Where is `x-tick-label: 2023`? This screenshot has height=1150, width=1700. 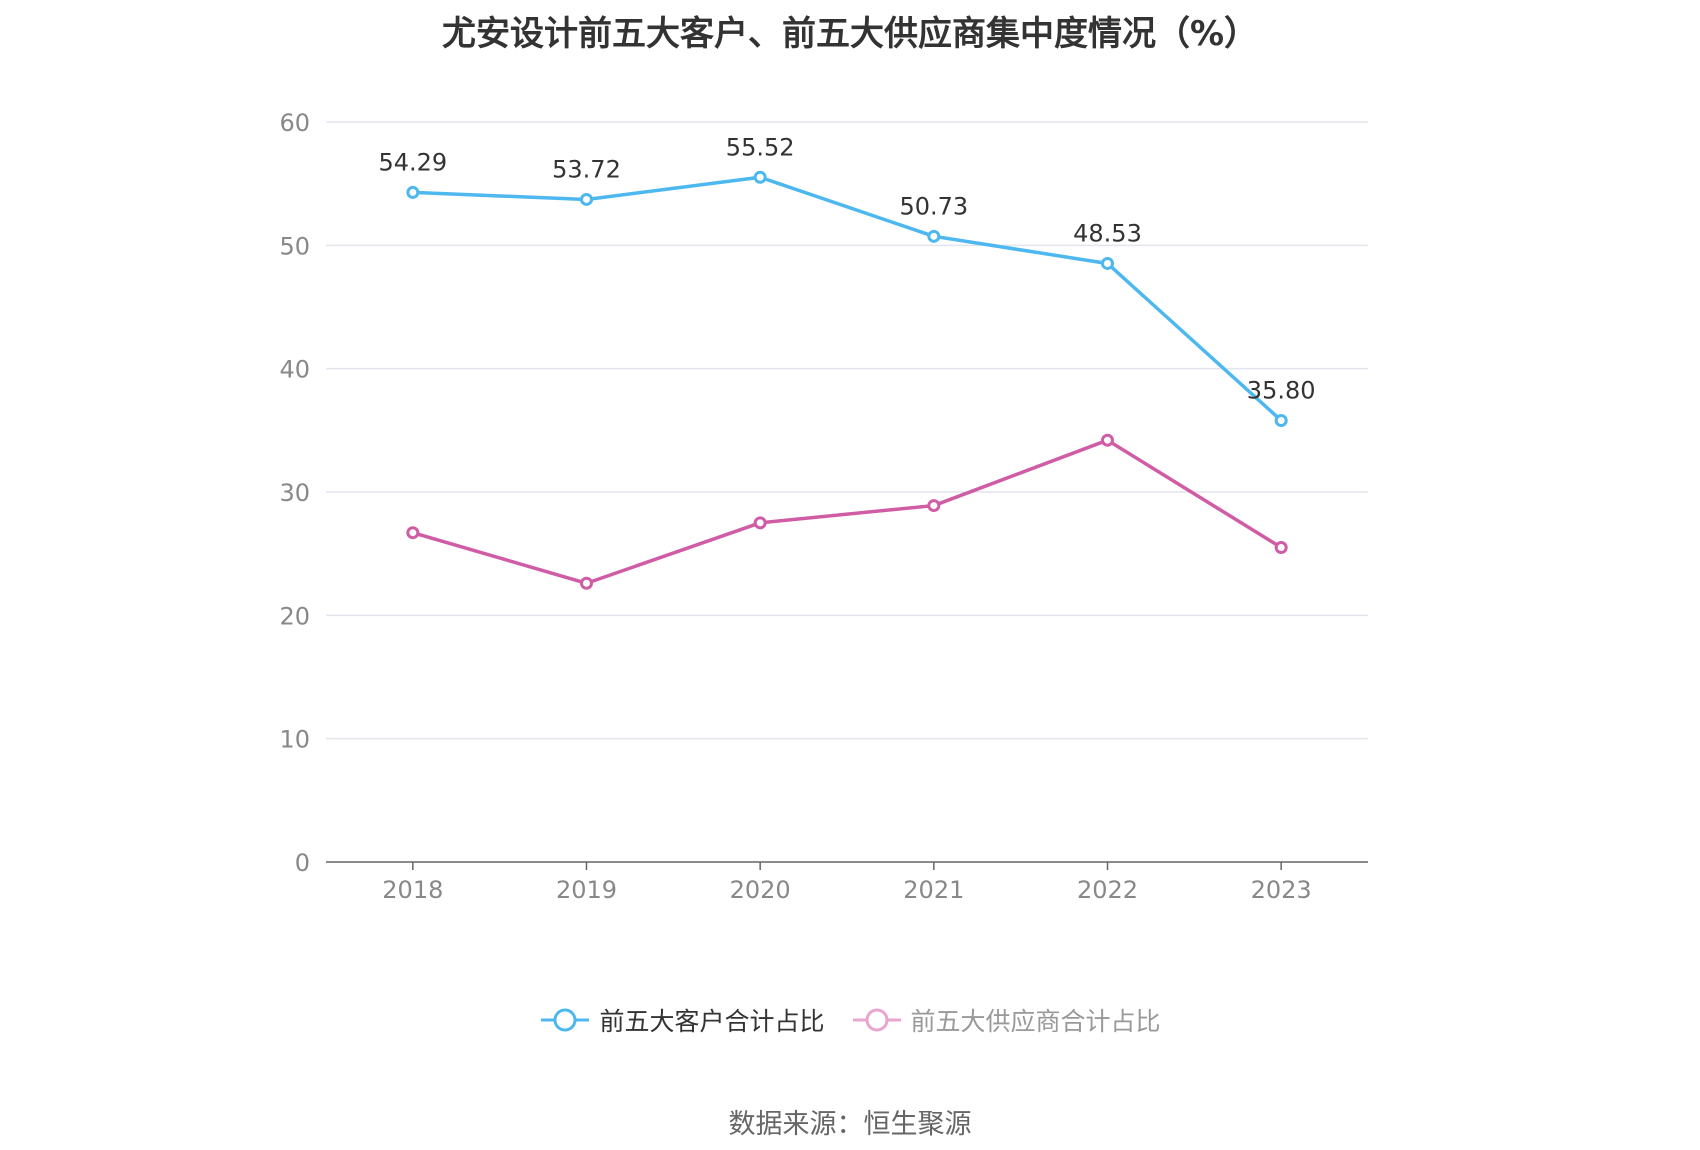 x-tick-label: 2023 is located at coordinates (1281, 890).